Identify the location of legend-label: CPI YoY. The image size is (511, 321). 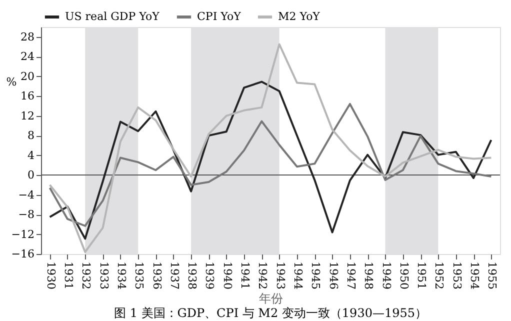
(219, 16).